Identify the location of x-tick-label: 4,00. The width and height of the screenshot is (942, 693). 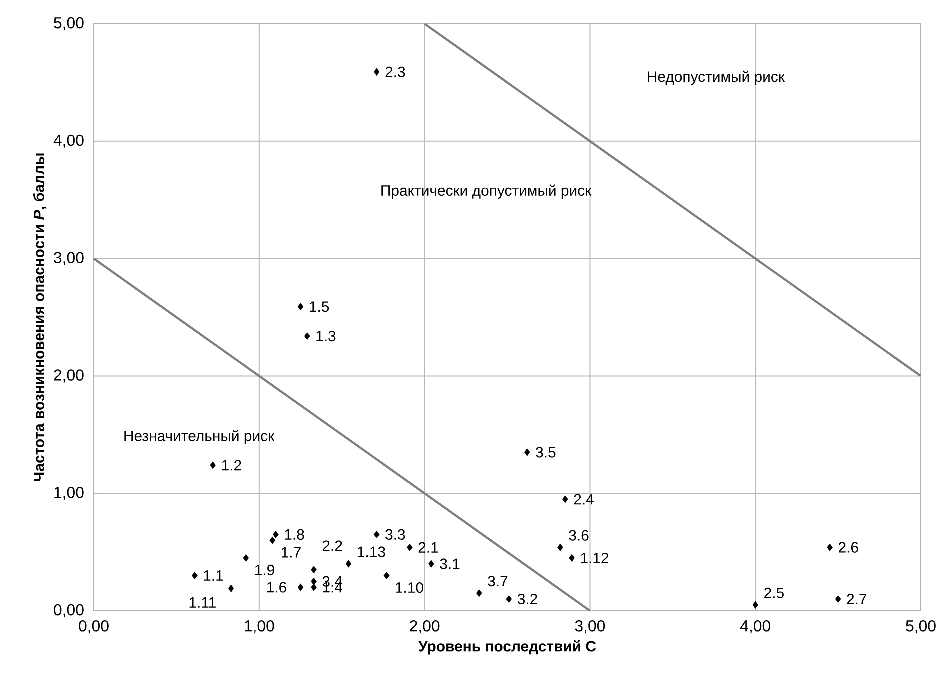
(755, 627).